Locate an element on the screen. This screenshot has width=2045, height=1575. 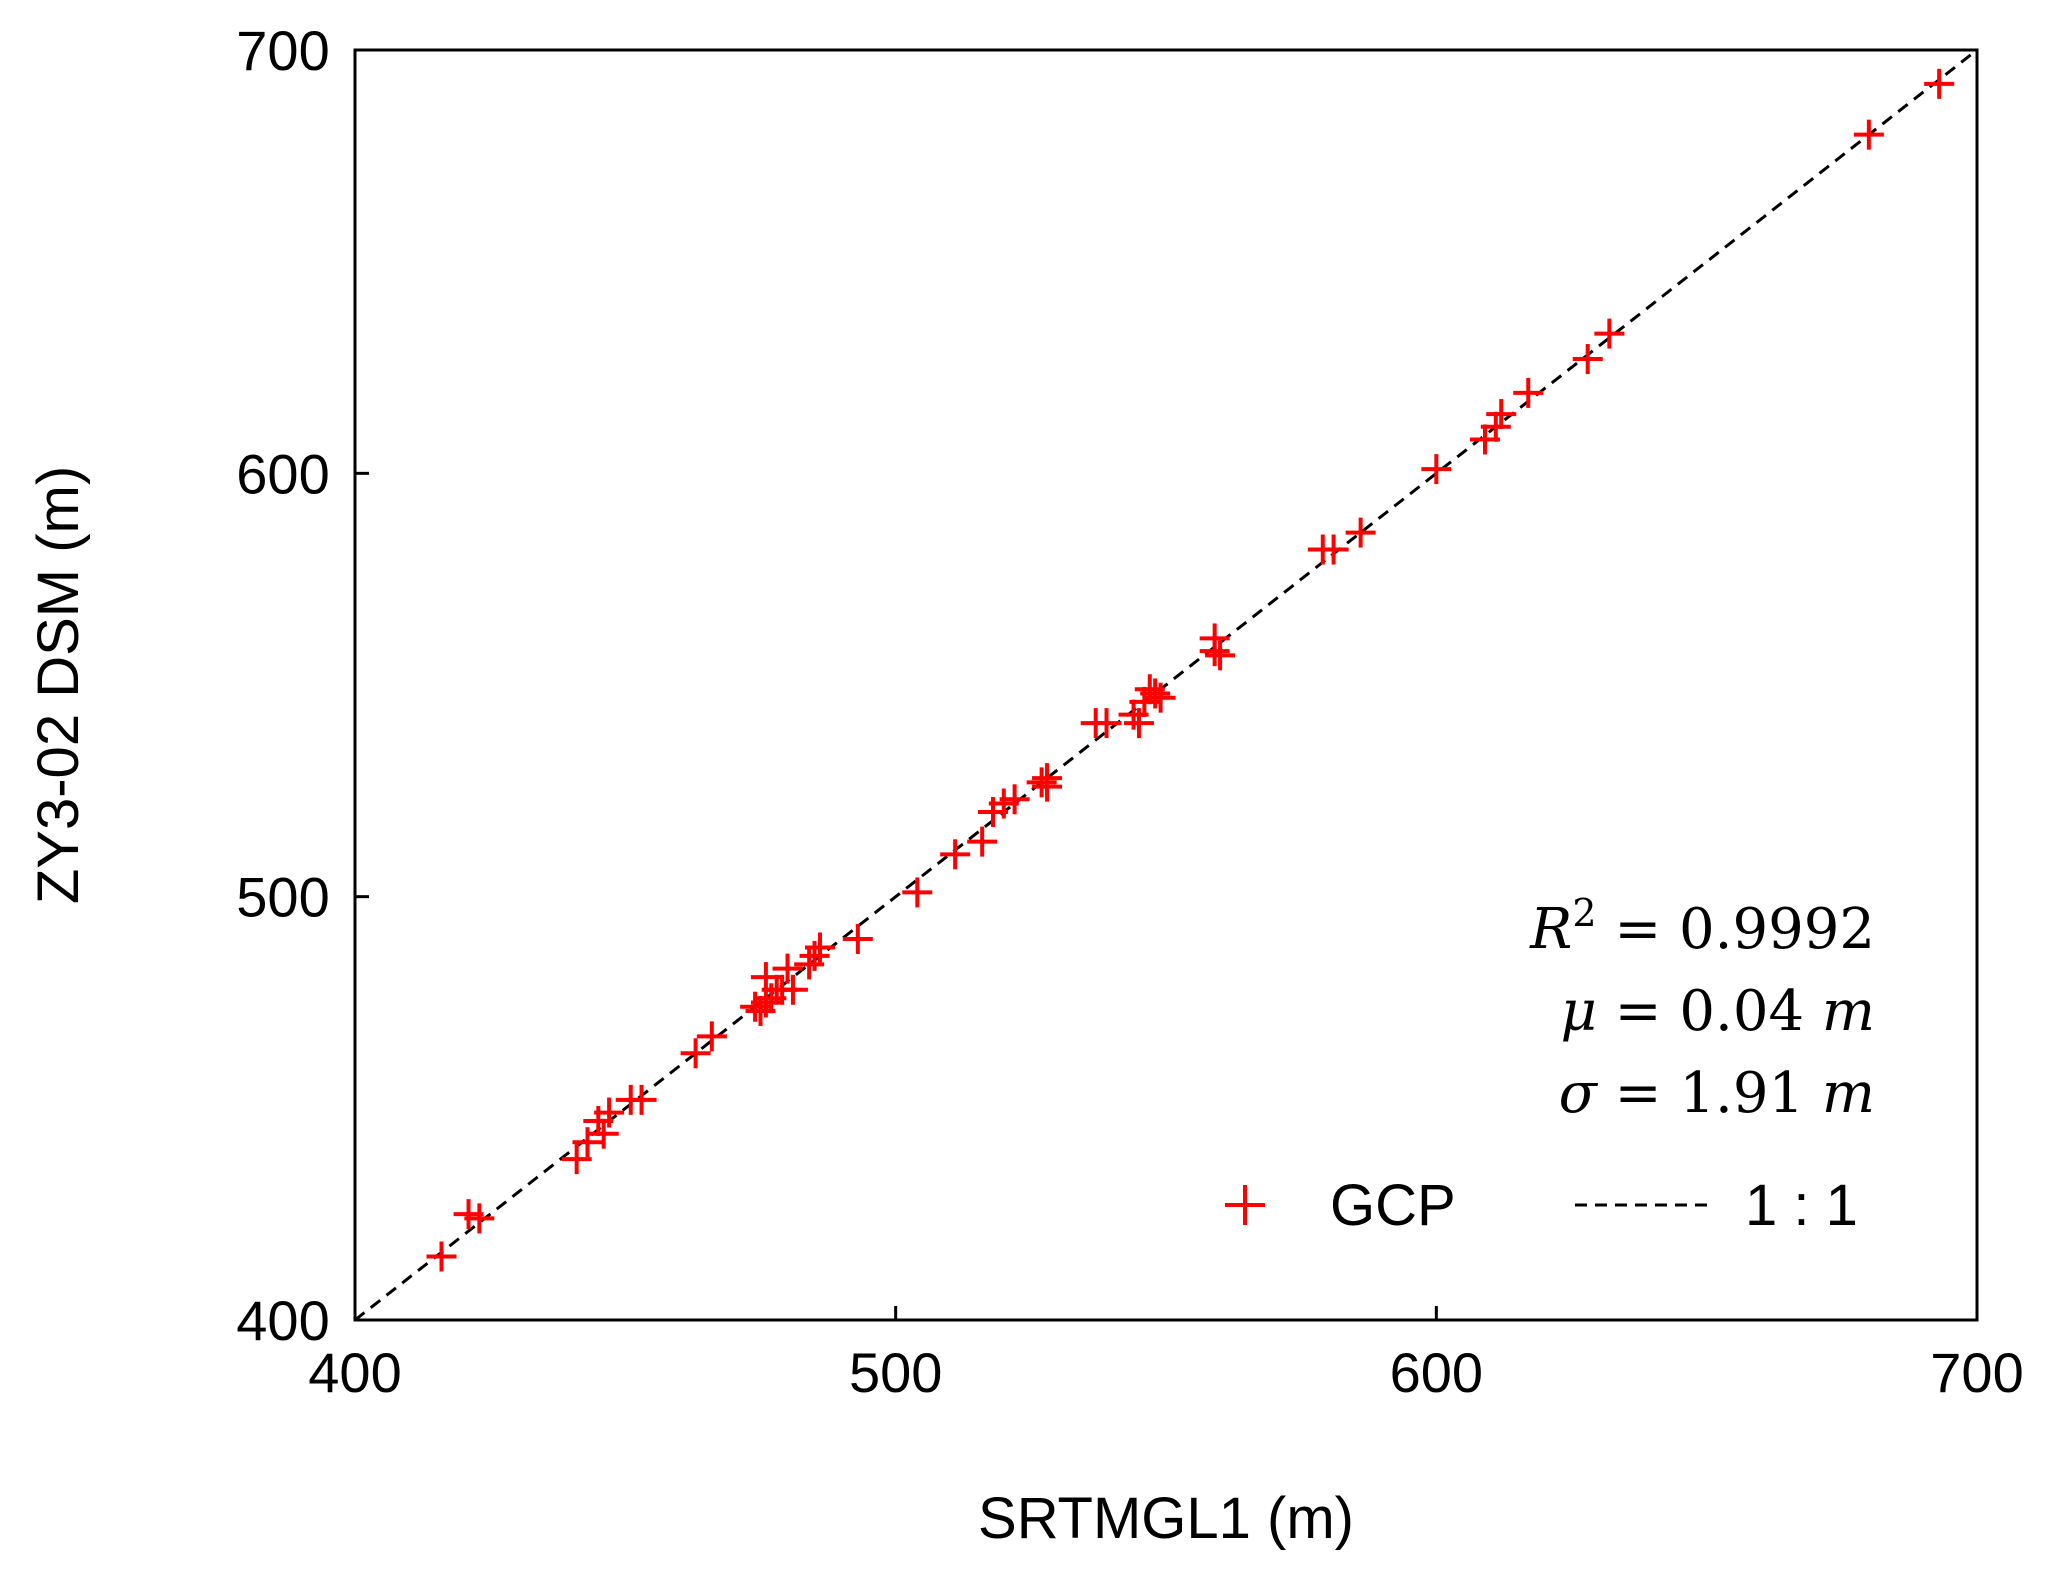
std-annotation: σ = 1.91 m is located at coordinates (1717, 1093).